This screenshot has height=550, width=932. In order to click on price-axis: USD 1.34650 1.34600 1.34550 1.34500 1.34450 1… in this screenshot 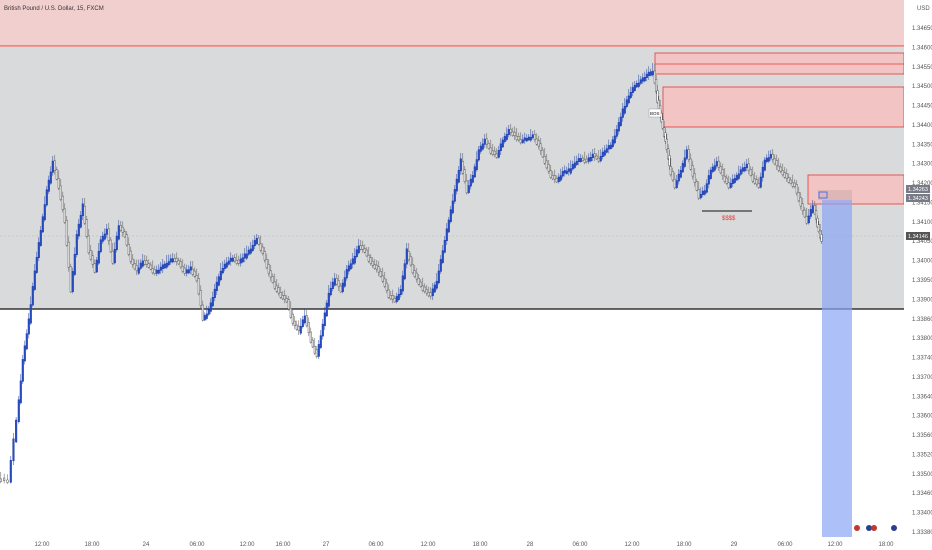, I will do `click(918, 275)`.